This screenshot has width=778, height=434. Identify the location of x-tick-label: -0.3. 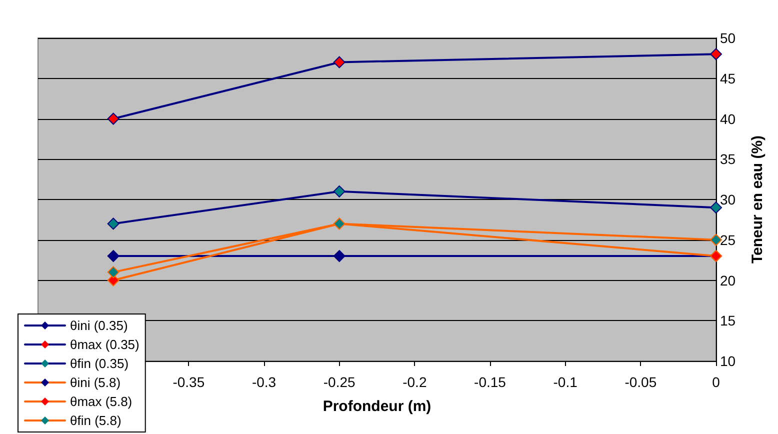
(264, 382).